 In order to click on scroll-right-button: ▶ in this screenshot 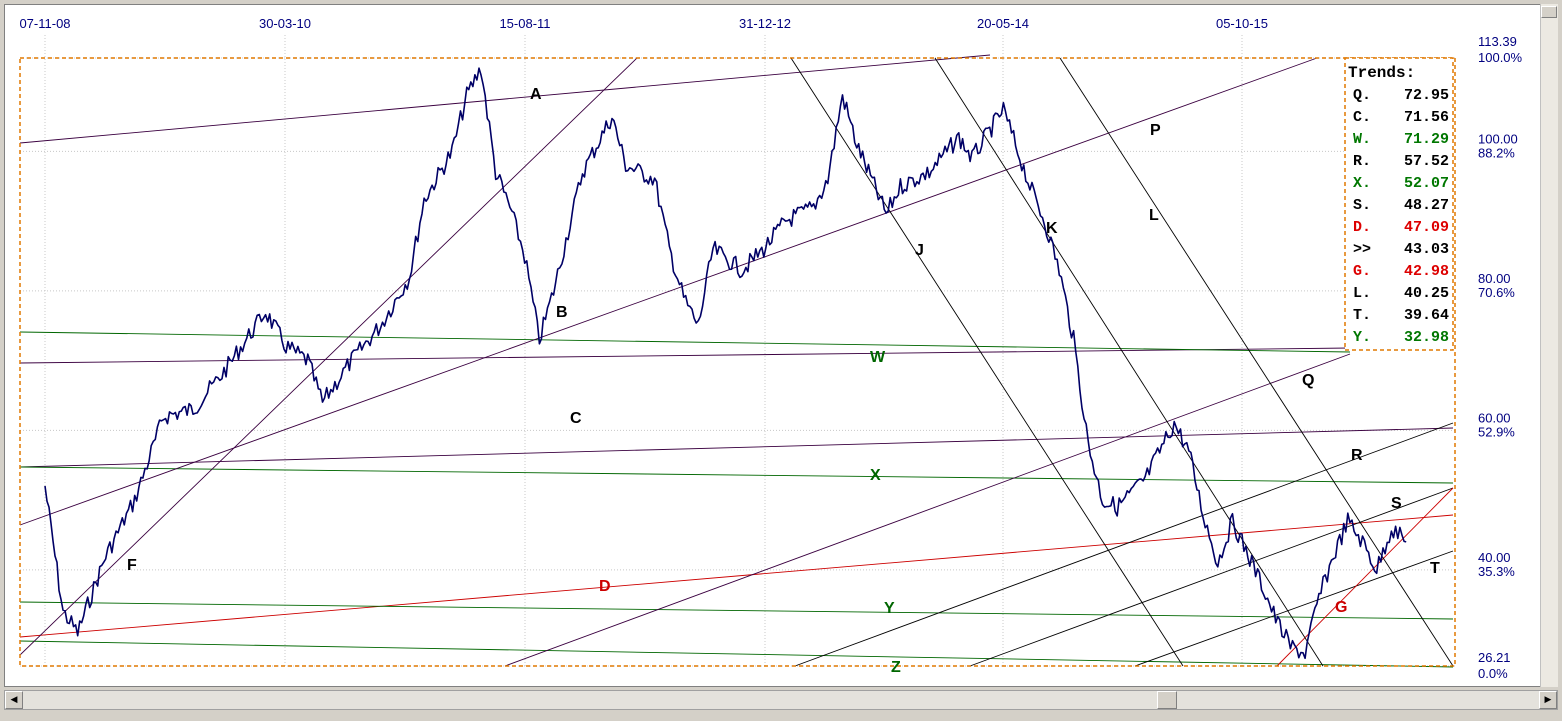, I will do `click(1548, 700)`.